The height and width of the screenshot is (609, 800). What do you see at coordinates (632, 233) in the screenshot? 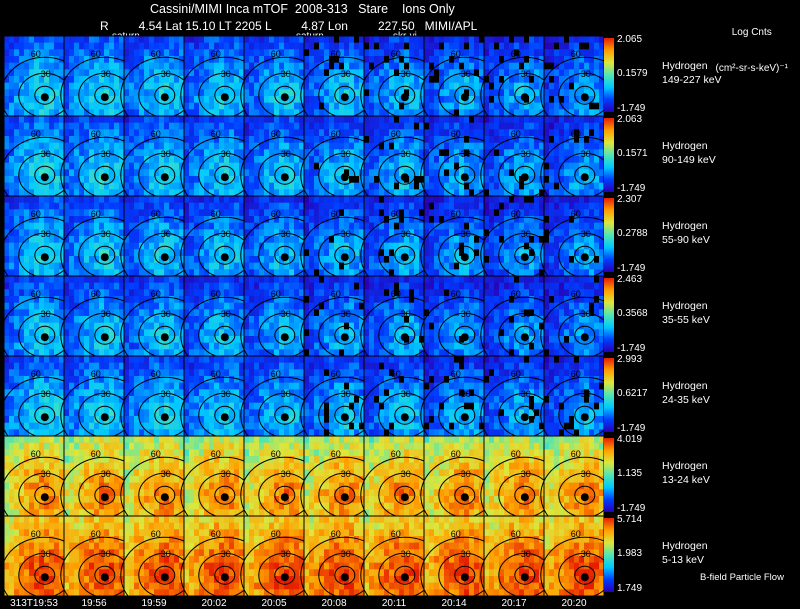
I see `colorbar-tick-label: 0.2788` at bounding box center [632, 233].